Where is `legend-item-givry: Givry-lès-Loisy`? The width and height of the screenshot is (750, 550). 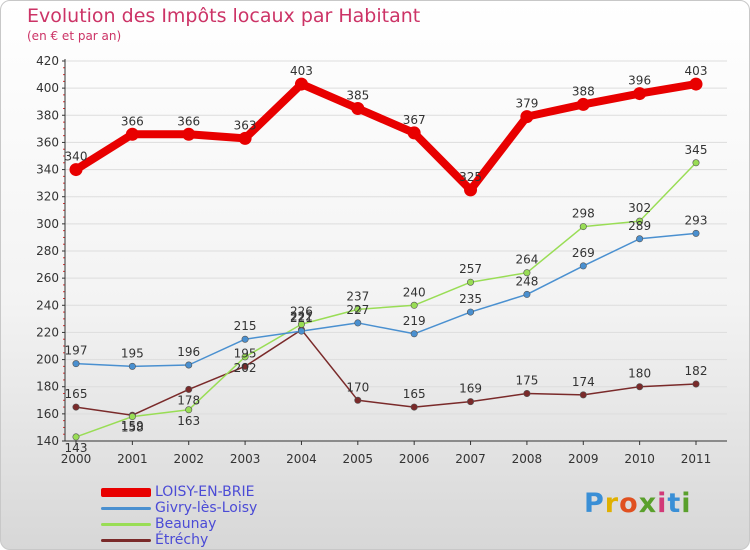 legend-item-givry: Givry-lès-Loisy is located at coordinates (179, 508).